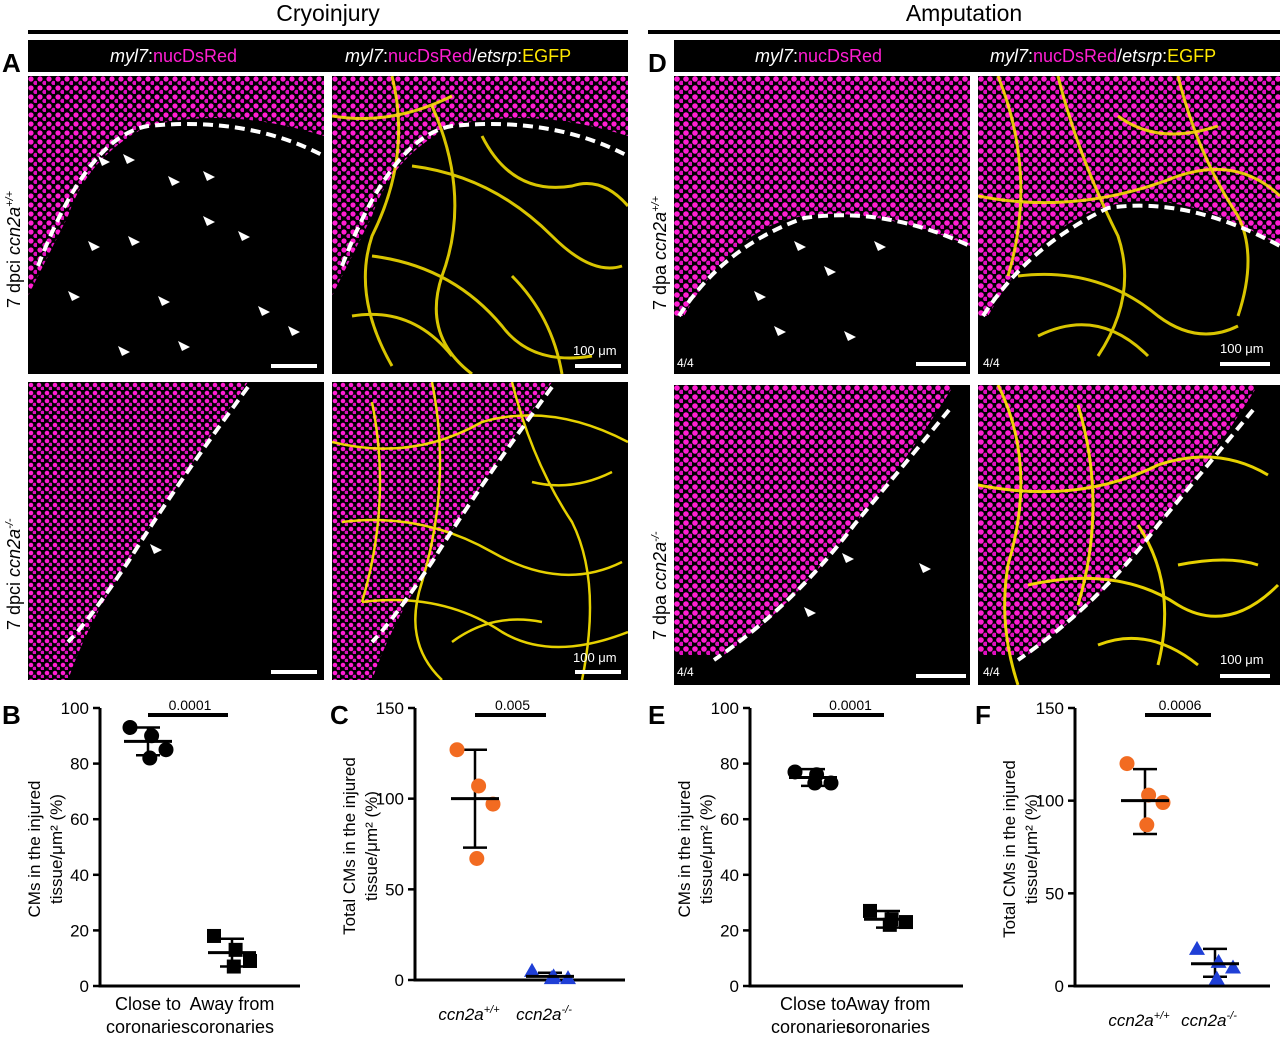 The image size is (1280, 1041). I want to click on y-tick-label-f-100: 100, so click(1050, 801).